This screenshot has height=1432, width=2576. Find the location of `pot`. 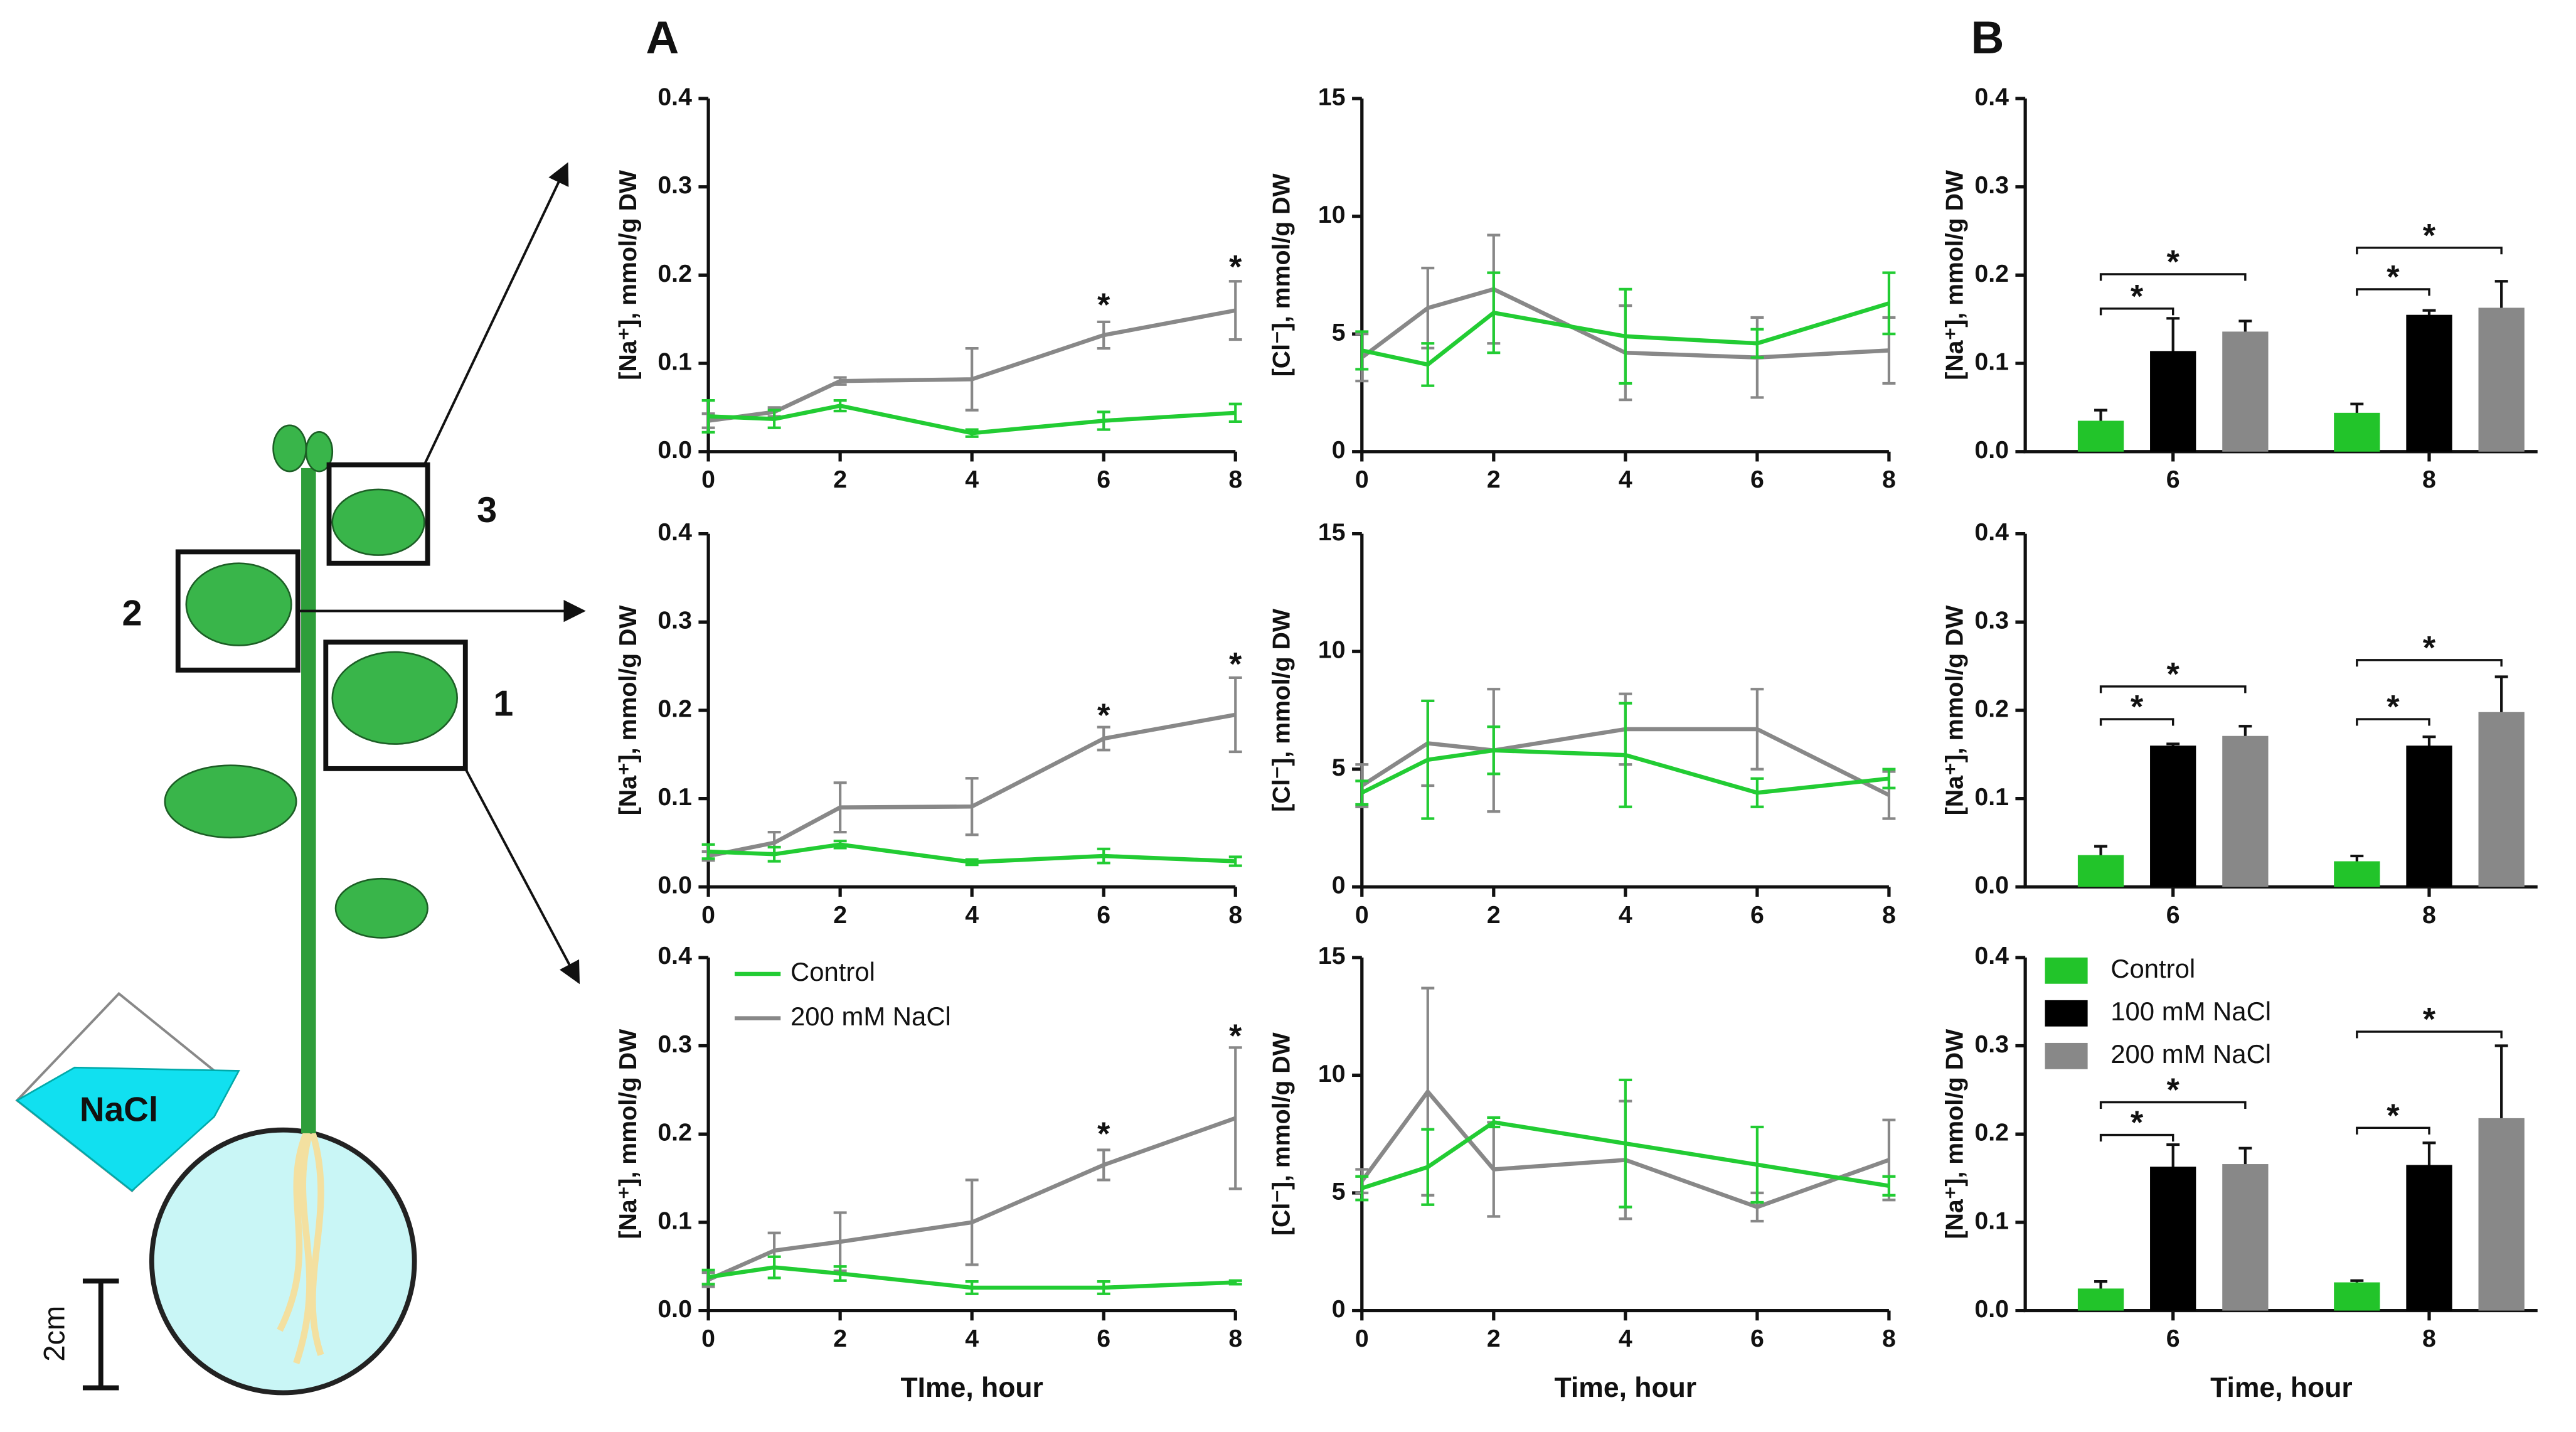

pot is located at coordinates (283, 1261).